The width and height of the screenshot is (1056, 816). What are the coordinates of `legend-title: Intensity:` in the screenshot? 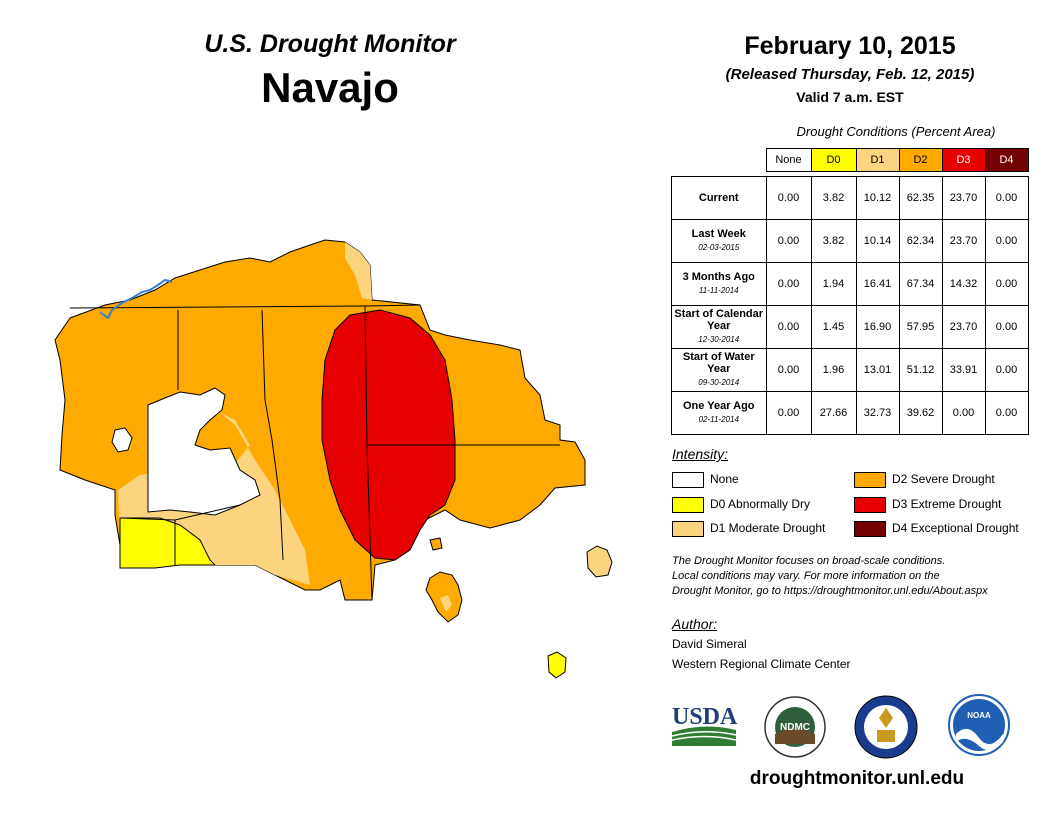 It's located at (700, 454).